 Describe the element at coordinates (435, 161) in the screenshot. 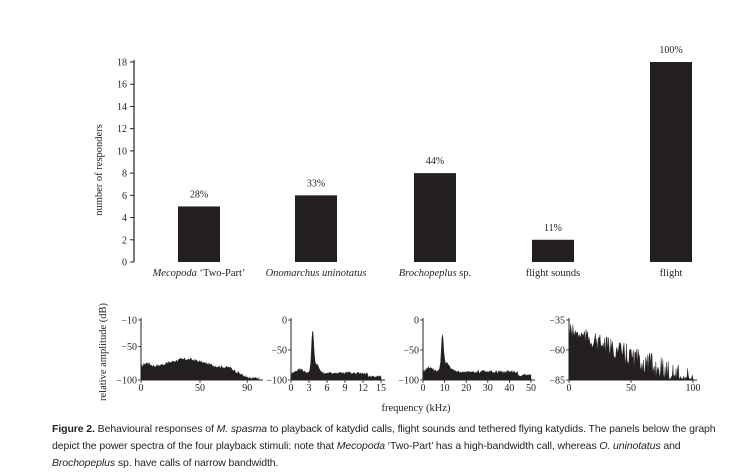

I see `bar-data-label-2: 44%` at that location.